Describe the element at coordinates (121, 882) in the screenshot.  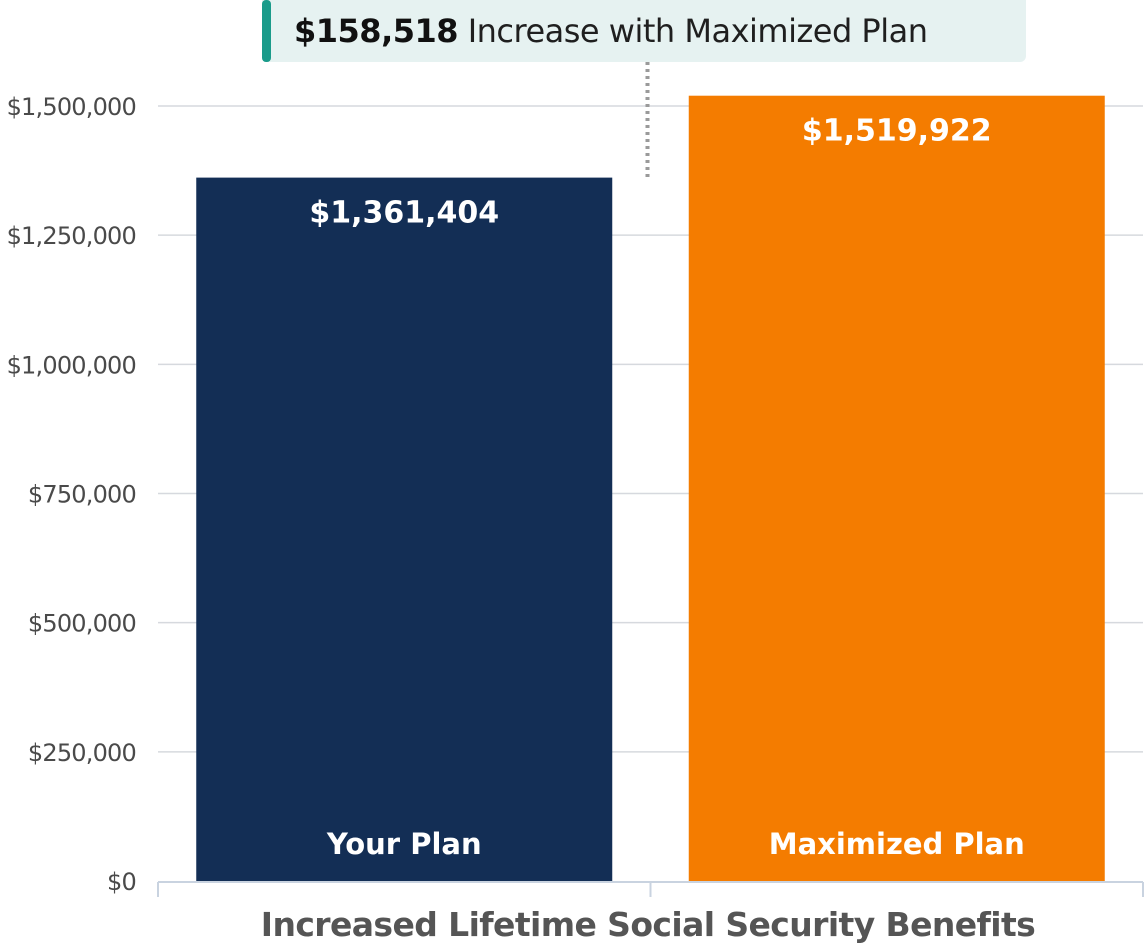
I see `y-tick-label: $0` at that location.